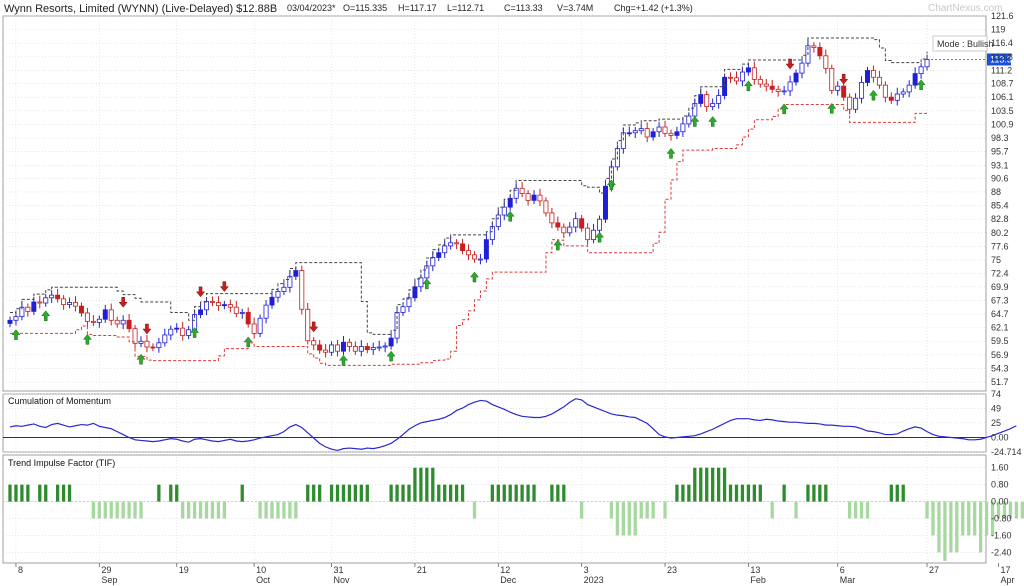 The width and height of the screenshot is (1024, 586). I want to click on tif-y-tick: -1.60, so click(1001, 535).